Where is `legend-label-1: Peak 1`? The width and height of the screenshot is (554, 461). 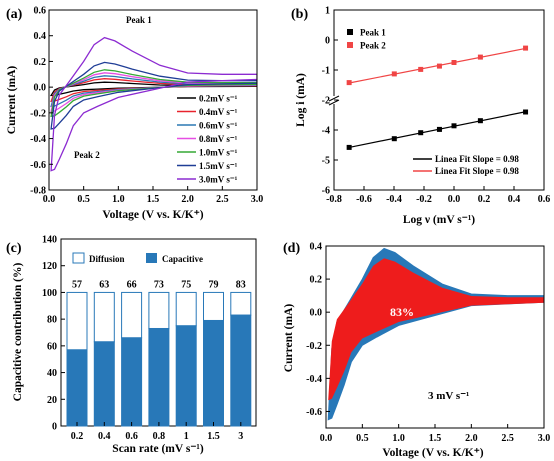
legend-label-1: Peak 1 is located at coordinates (373, 33).